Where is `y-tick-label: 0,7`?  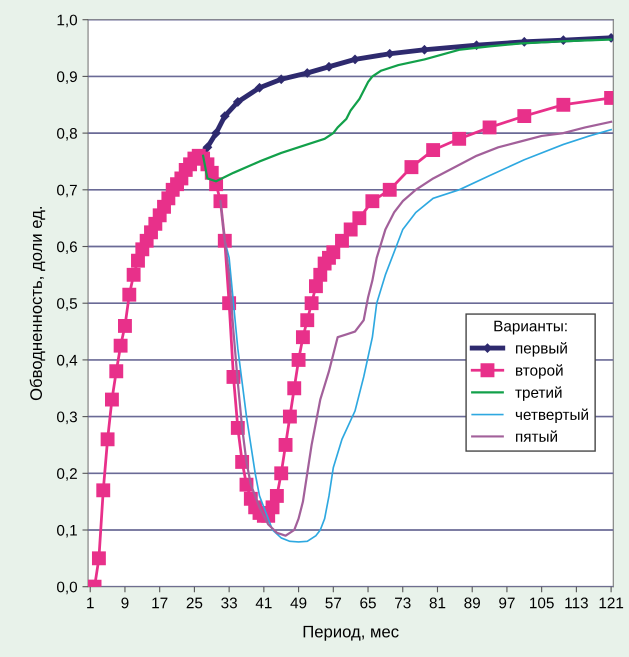 y-tick-label: 0,7 is located at coordinates (67, 191).